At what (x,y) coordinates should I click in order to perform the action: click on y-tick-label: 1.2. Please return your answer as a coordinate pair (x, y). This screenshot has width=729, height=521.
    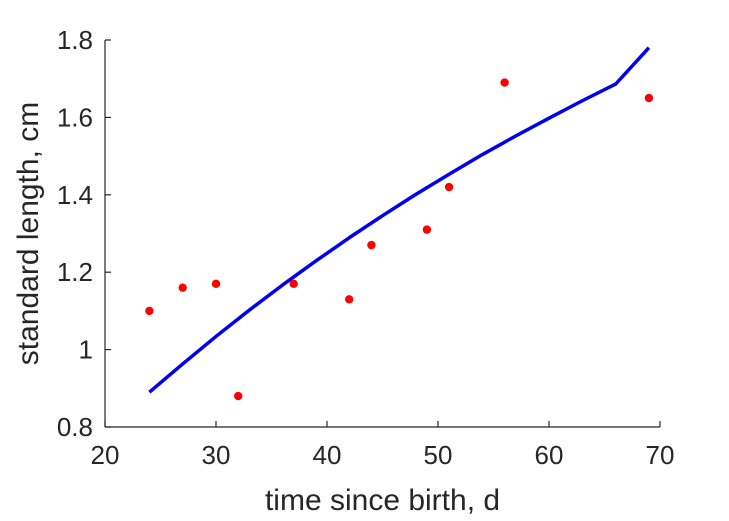
    Looking at the image, I should click on (75, 272).